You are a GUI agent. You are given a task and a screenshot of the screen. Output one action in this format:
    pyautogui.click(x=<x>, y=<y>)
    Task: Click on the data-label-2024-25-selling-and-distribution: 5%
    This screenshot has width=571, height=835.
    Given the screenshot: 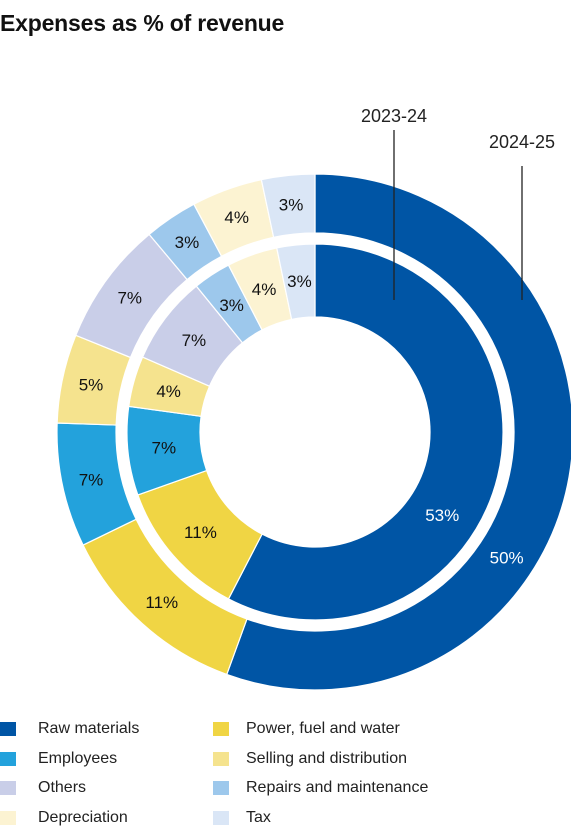 What is the action you would take?
    pyautogui.click(x=91, y=384)
    